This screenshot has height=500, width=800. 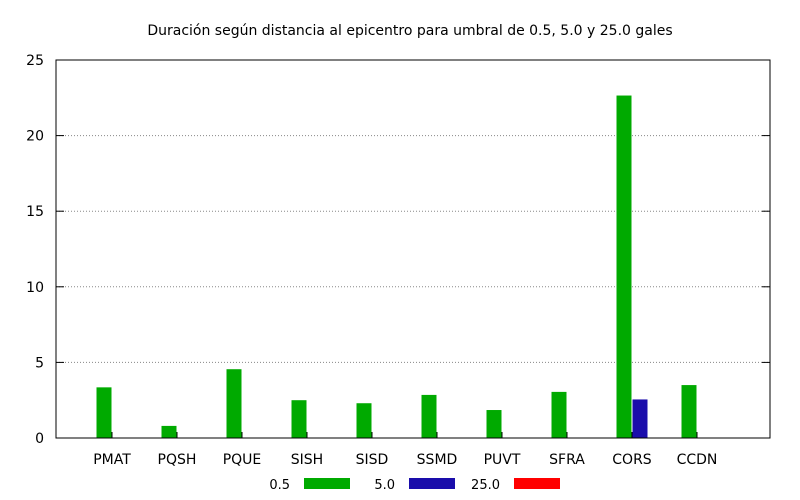 What do you see at coordinates (279, 485) in the screenshot?
I see `legend-label: 0.5` at bounding box center [279, 485].